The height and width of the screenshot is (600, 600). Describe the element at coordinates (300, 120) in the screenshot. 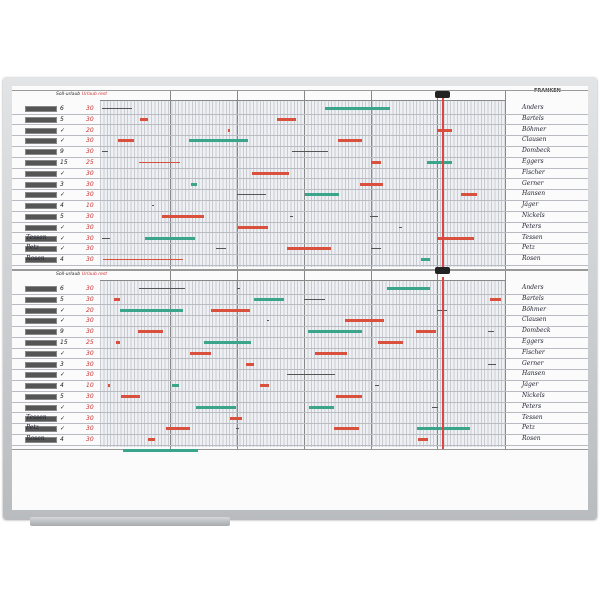

I see `table-row: 5 30 Bartels` at that location.